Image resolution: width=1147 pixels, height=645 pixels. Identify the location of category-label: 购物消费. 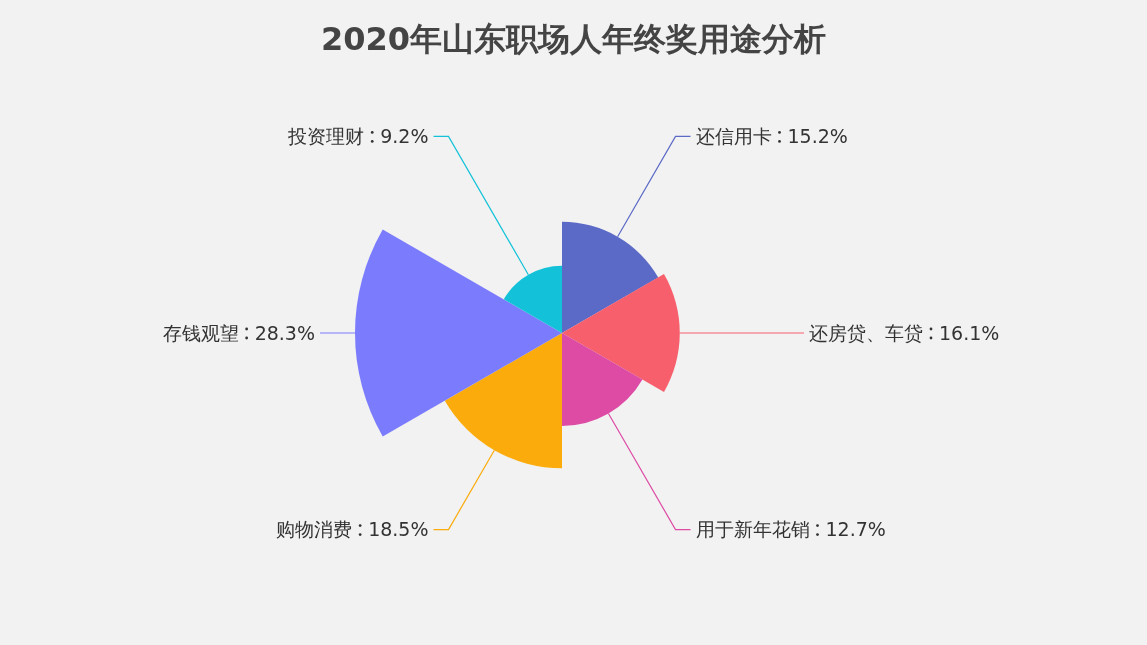
(314, 529).